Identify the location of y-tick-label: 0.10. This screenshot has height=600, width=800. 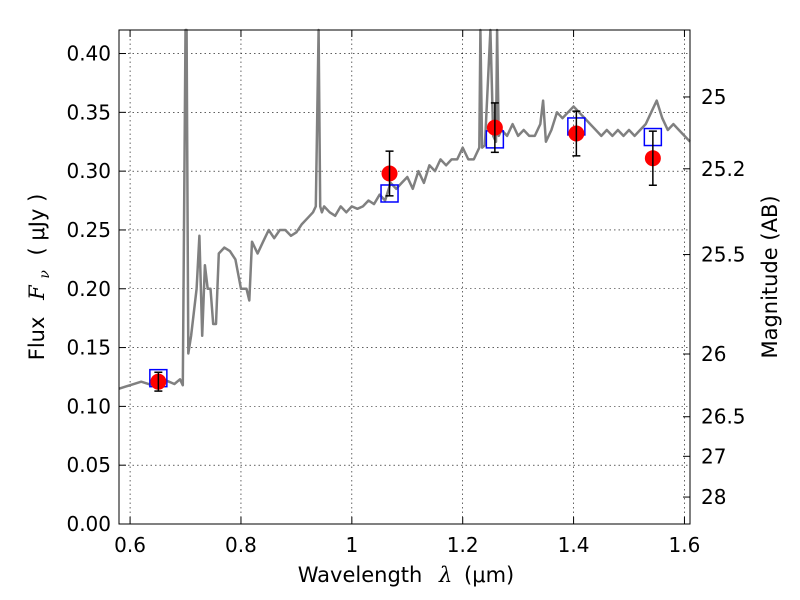
(88, 406).